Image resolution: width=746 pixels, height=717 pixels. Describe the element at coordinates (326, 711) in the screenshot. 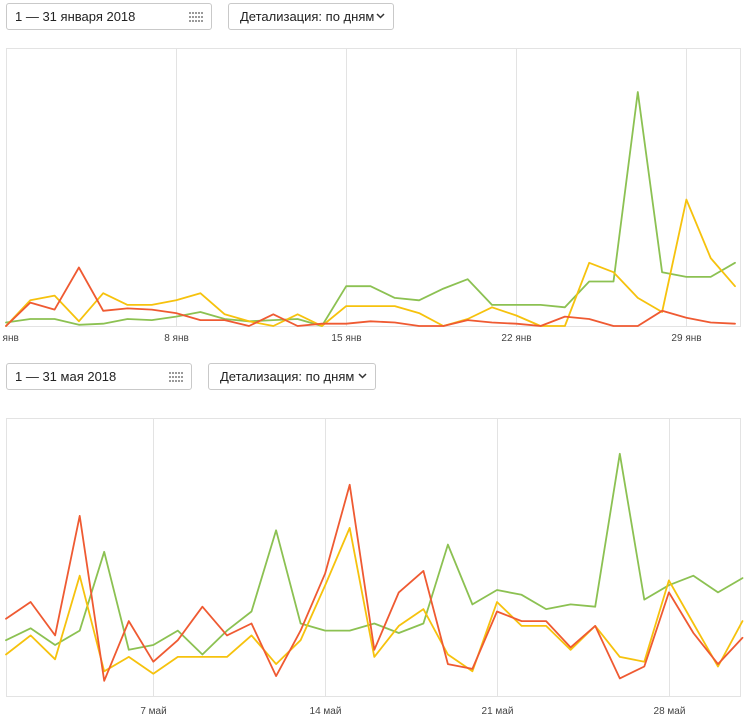

I see `x-tick-label: 14 май` at that location.